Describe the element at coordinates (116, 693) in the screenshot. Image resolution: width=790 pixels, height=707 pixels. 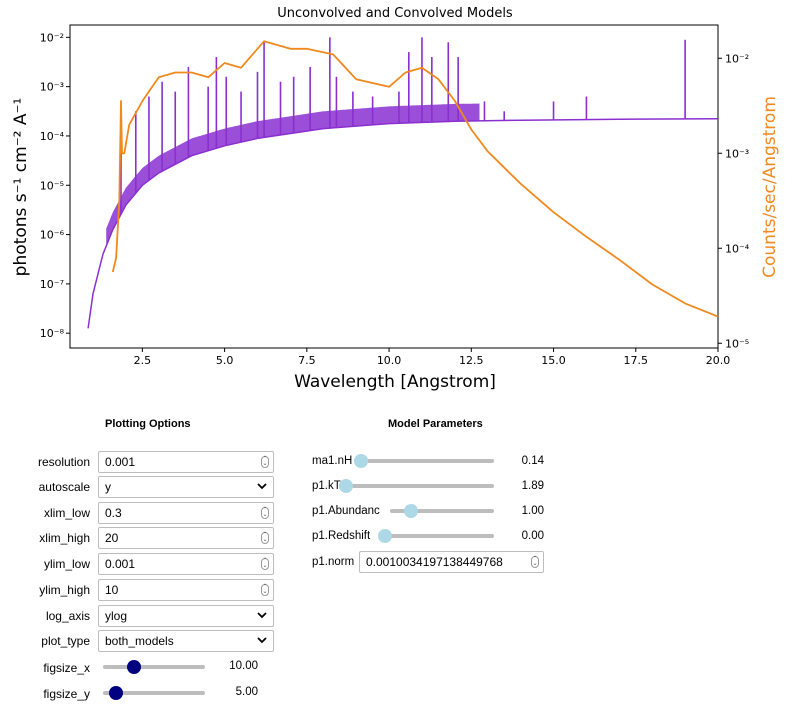
I see `figsize-y-thumb` at that location.